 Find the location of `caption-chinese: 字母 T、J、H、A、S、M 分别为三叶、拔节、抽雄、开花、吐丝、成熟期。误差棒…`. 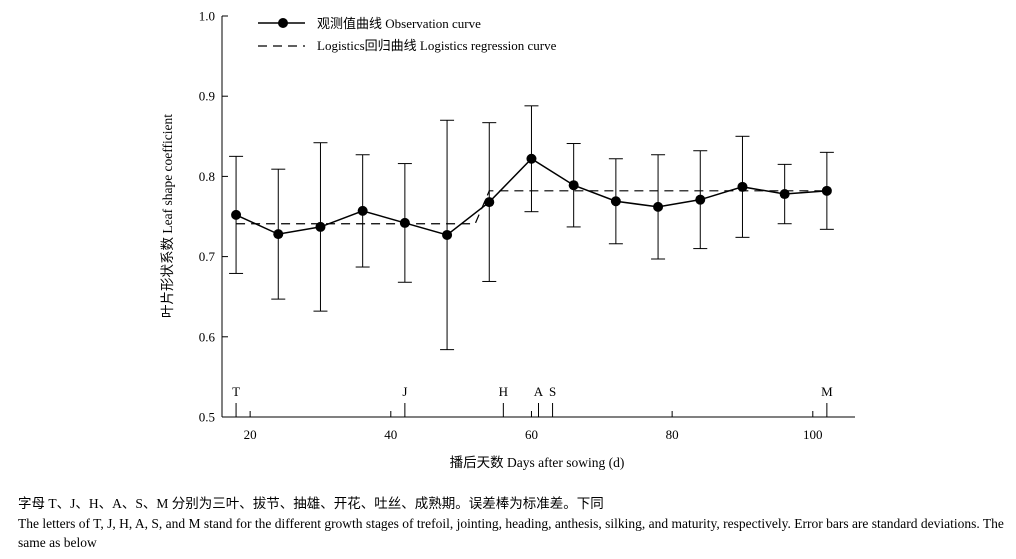

caption-chinese: 字母 T、J、H、A、S、M 分别为三叶、拔节、抽雄、开花、吐丝、成熟期。误差棒… is located at coordinates (311, 503).